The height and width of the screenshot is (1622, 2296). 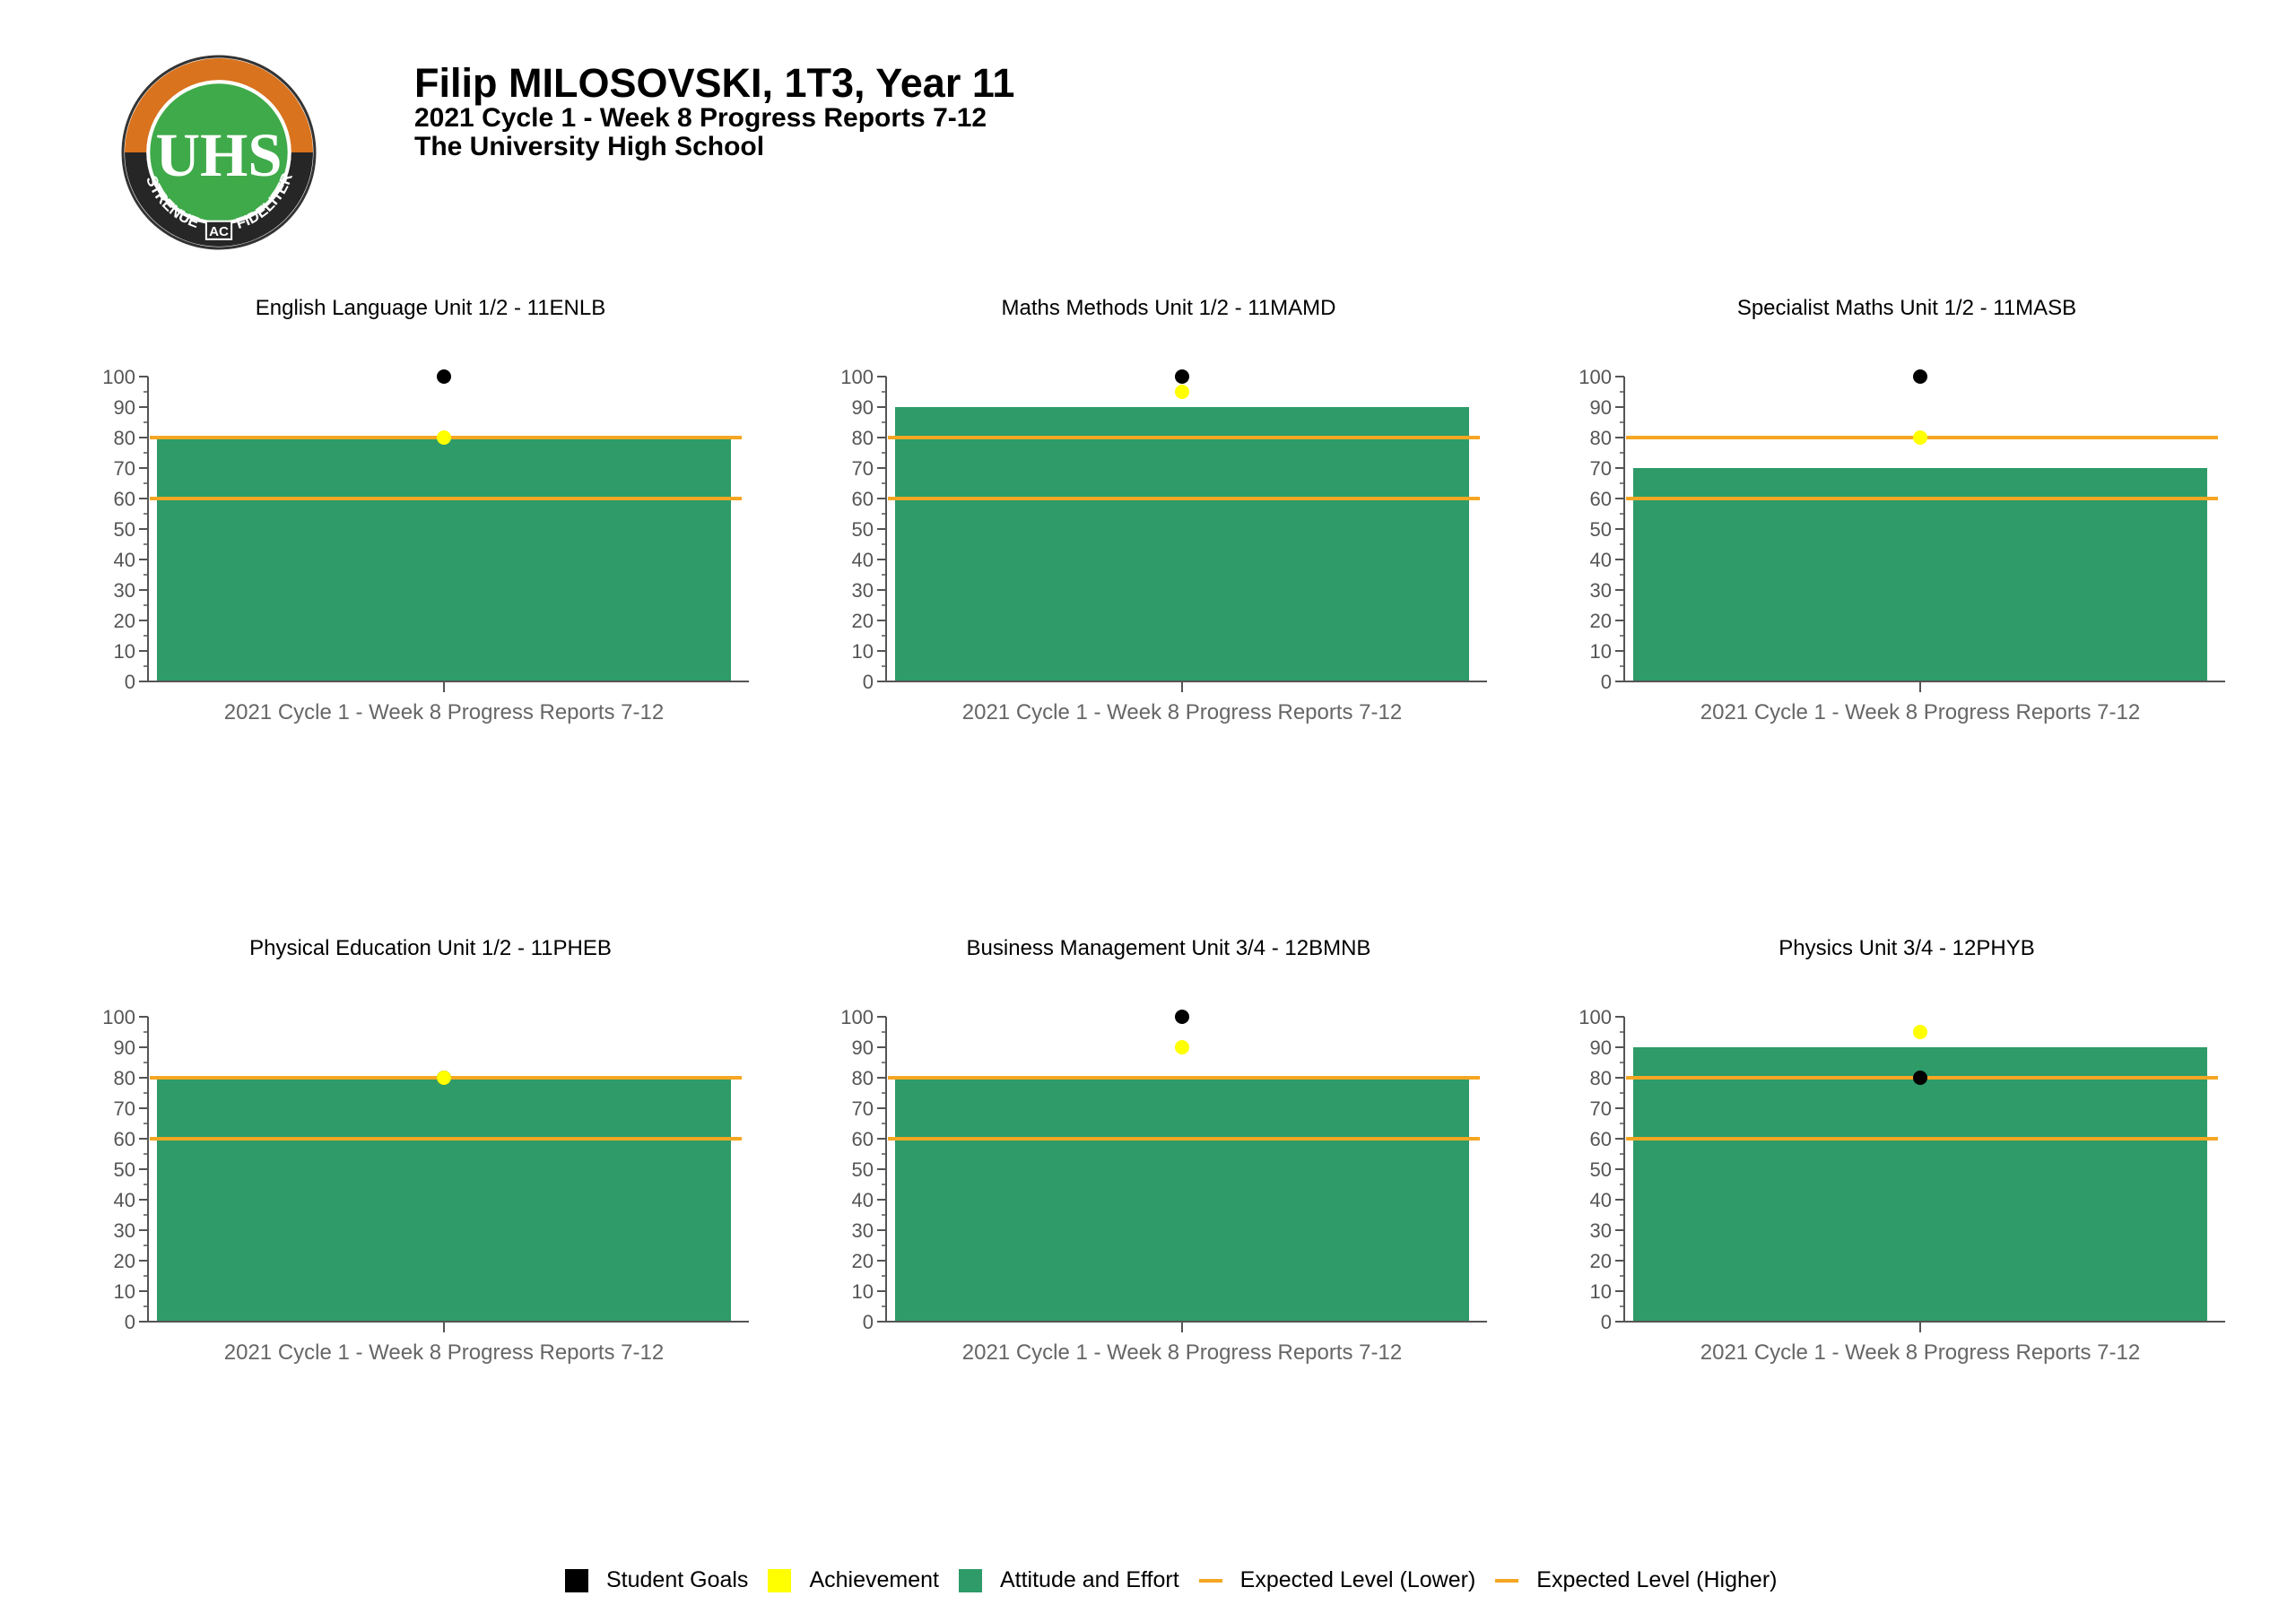 What do you see at coordinates (1168, 948) in the screenshot?
I see `chart-title: Business Management Unit 3/4 - 12BMNB` at bounding box center [1168, 948].